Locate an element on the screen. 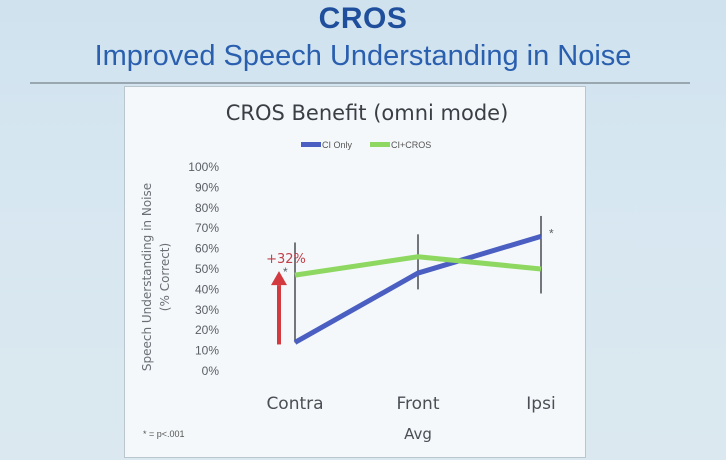 Image resolution: width=726 pixels, height=460 pixels. slide-title: CROS is located at coordinates (363, 18).